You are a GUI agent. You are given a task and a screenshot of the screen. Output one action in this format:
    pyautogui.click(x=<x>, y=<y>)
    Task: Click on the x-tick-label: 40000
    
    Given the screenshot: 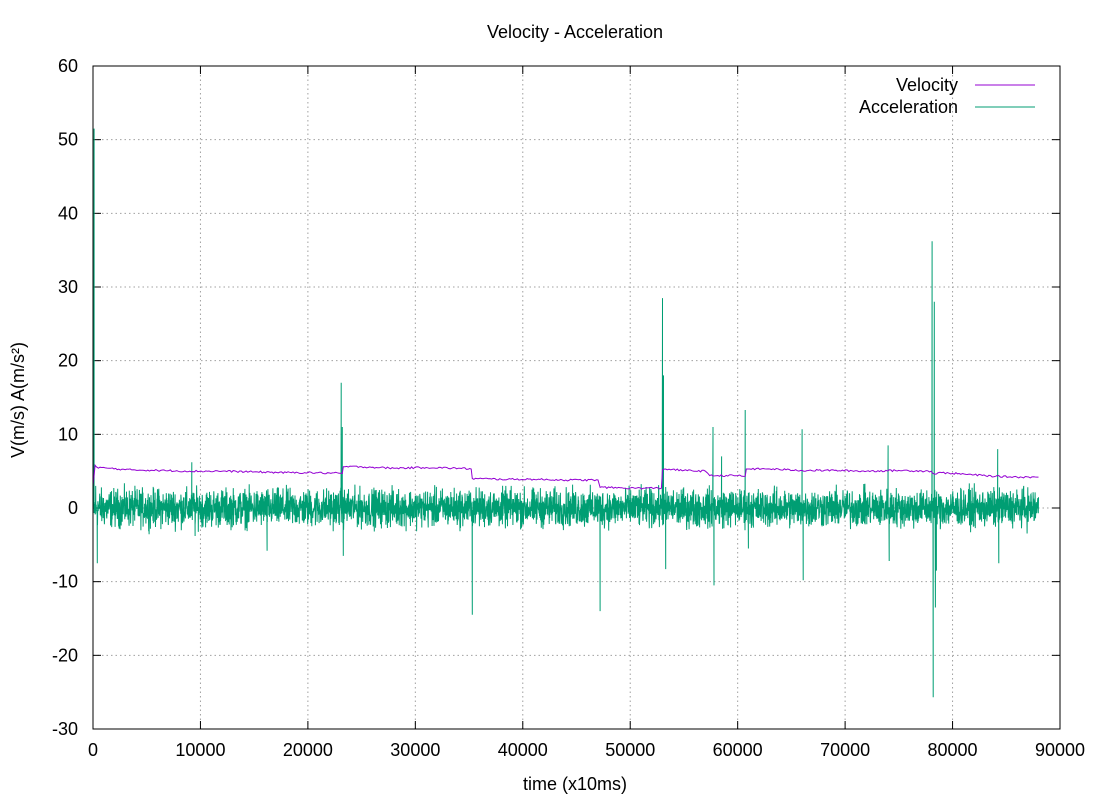 What is the action you would take?
    pyautogui.click(x=523, y=750)
    